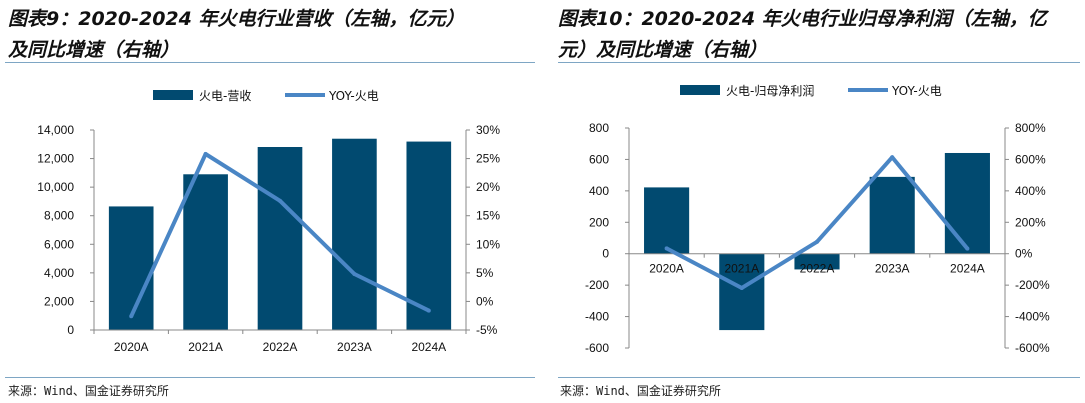  Describe the element at coordinates (487, 330) in the screenshot. I see `right-tick-label: -5%` at that location.